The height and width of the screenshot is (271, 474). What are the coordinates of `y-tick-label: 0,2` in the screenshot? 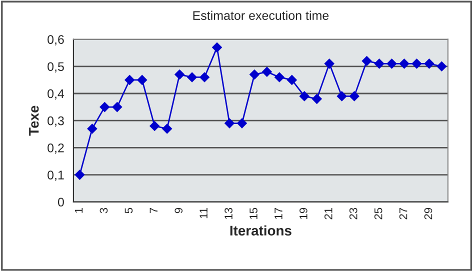 It's located at (56, 148).